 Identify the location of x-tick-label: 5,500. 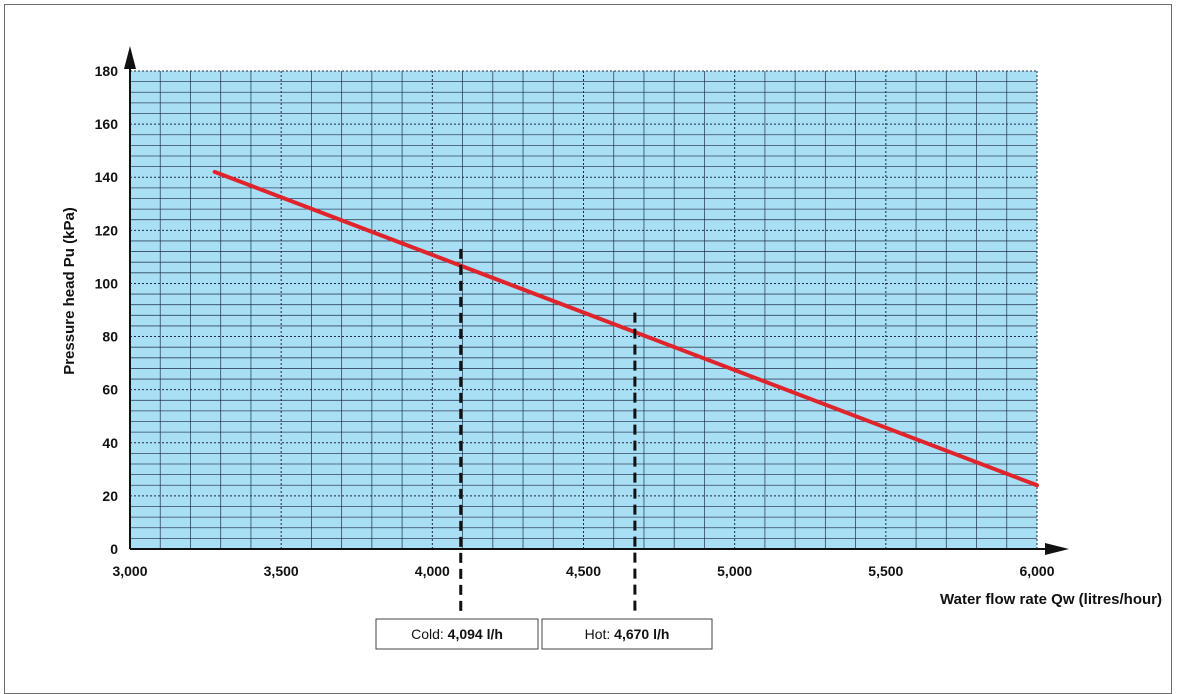
(885, 571).